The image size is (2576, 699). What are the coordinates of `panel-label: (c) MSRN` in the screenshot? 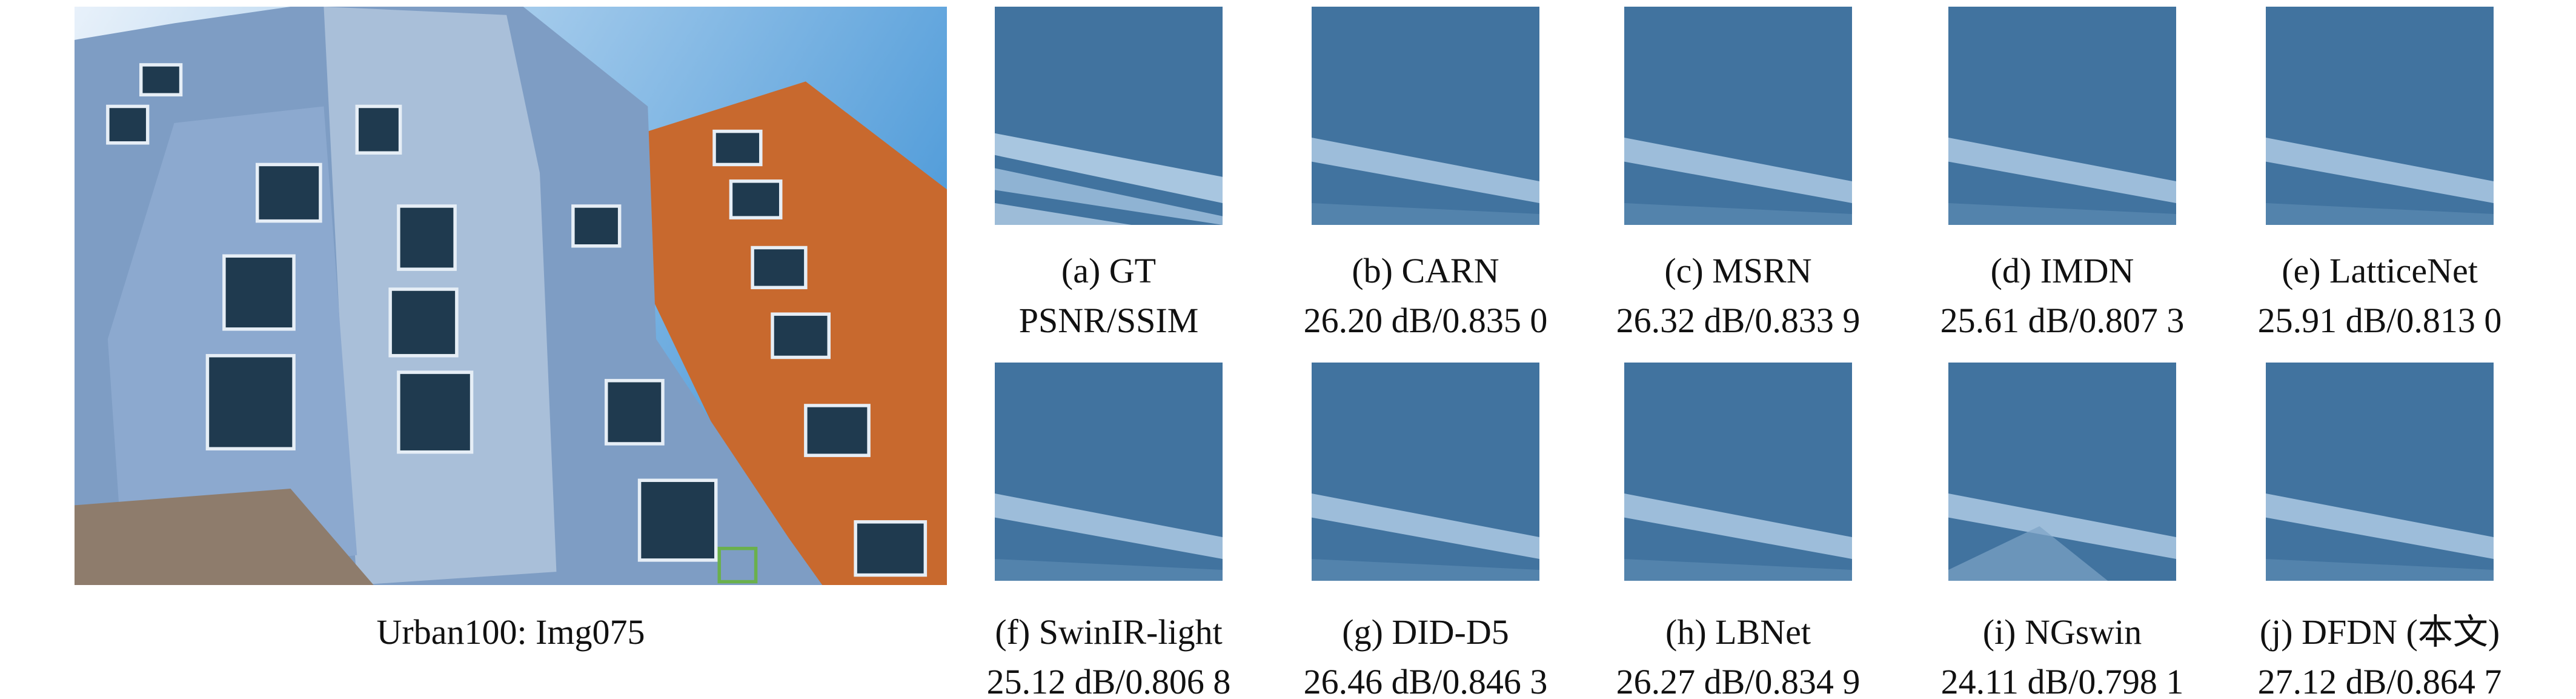 It's located at (1738, 270).